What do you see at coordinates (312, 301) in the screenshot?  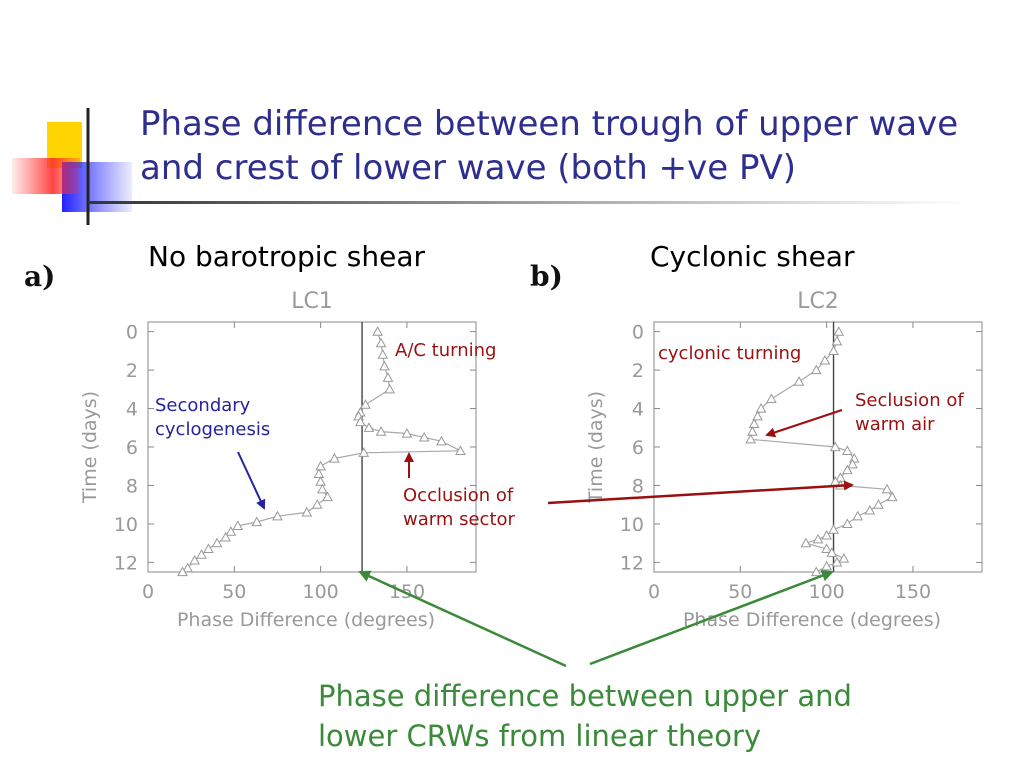 I see `chart-title: LC1` at bounding box center [312, 301].